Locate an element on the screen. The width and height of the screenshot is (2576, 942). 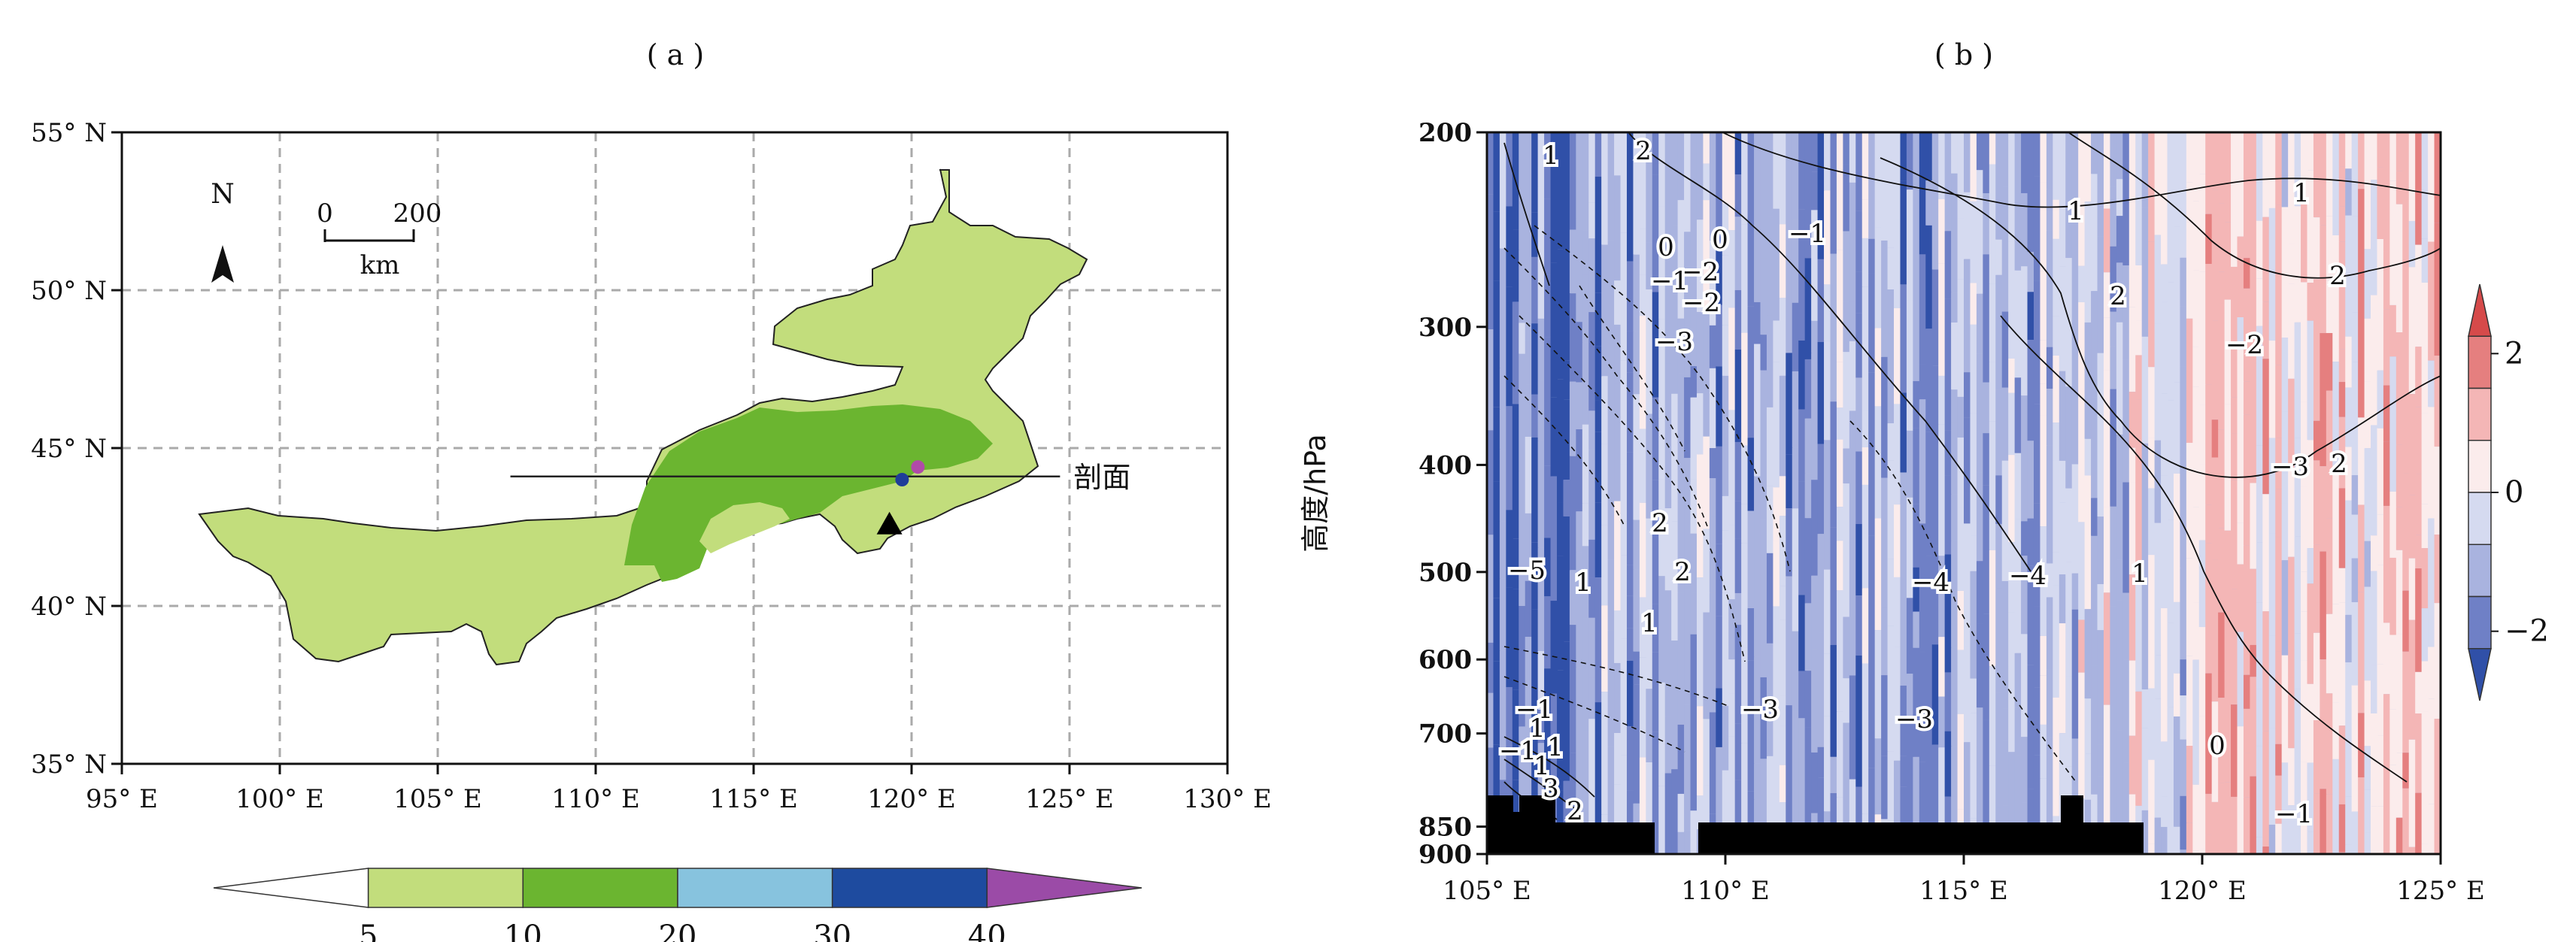
colorbar-extend-high is located at coordinates (1064, 888).